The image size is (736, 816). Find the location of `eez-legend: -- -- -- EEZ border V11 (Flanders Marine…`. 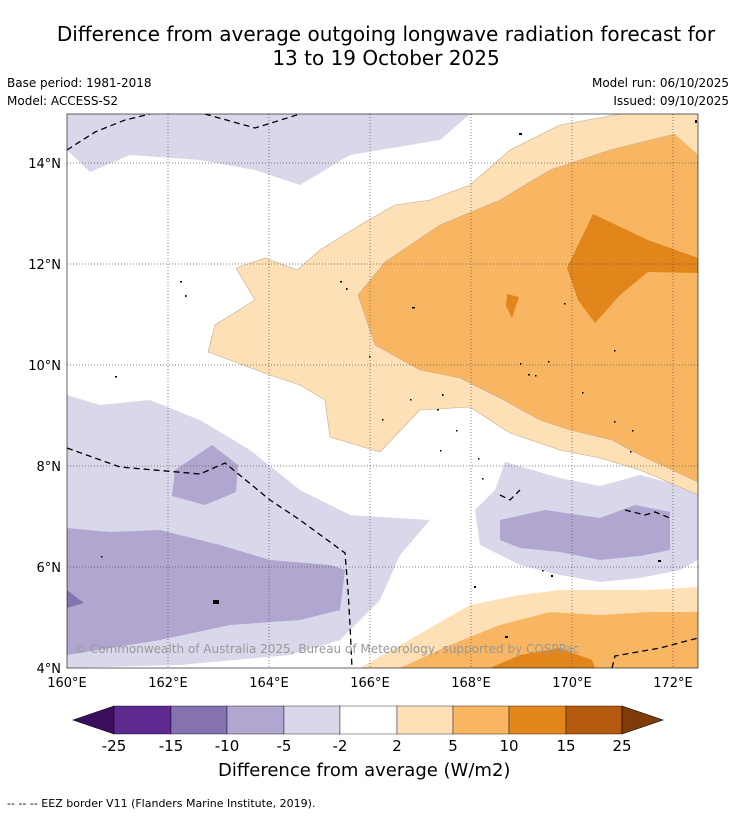

eez-legend: -- -- -- EEZ border V11 (Flanders Marine… is located at coordinates (161, 803).